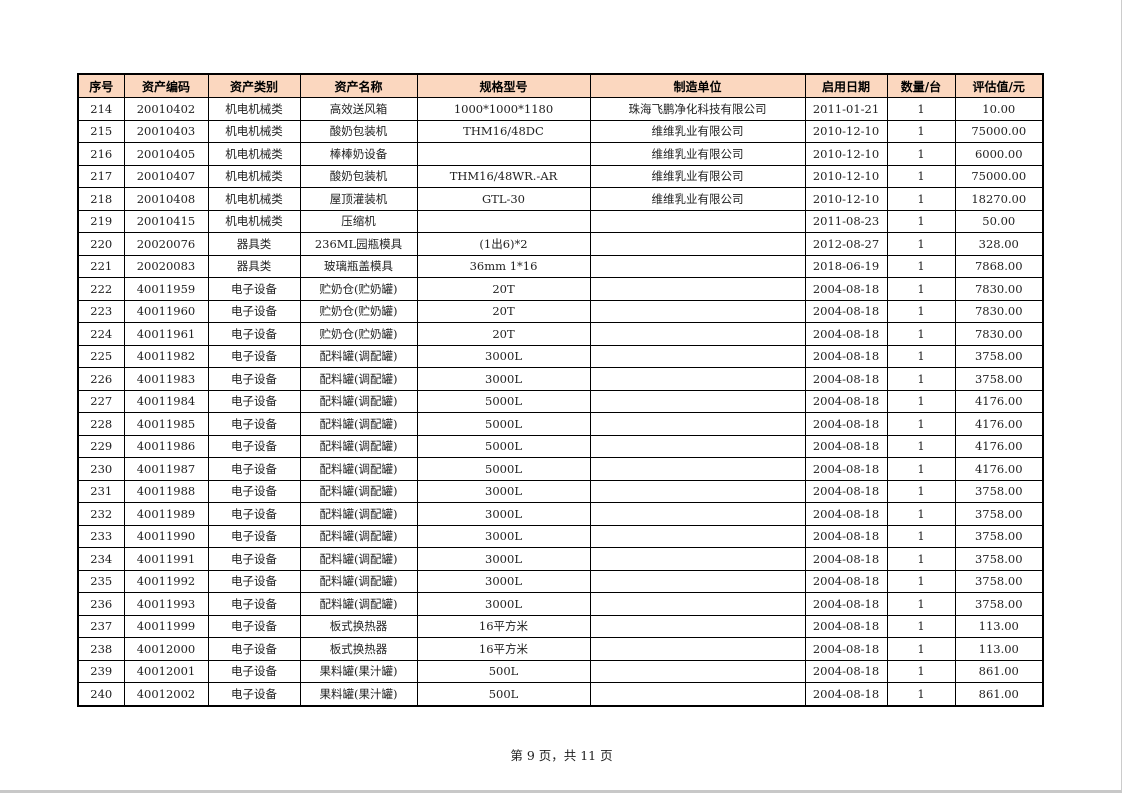 This screenshot has width=1123, height=794. Describe the element at coordinates (101, 559) in the screenshot. I see `cell-seq: 234` at that location.